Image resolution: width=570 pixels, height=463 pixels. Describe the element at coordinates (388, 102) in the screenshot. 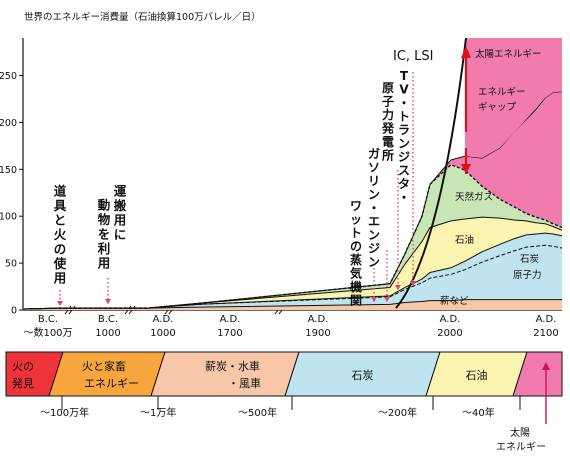

I see `annotation-tv-col2-char: 子` at that location.